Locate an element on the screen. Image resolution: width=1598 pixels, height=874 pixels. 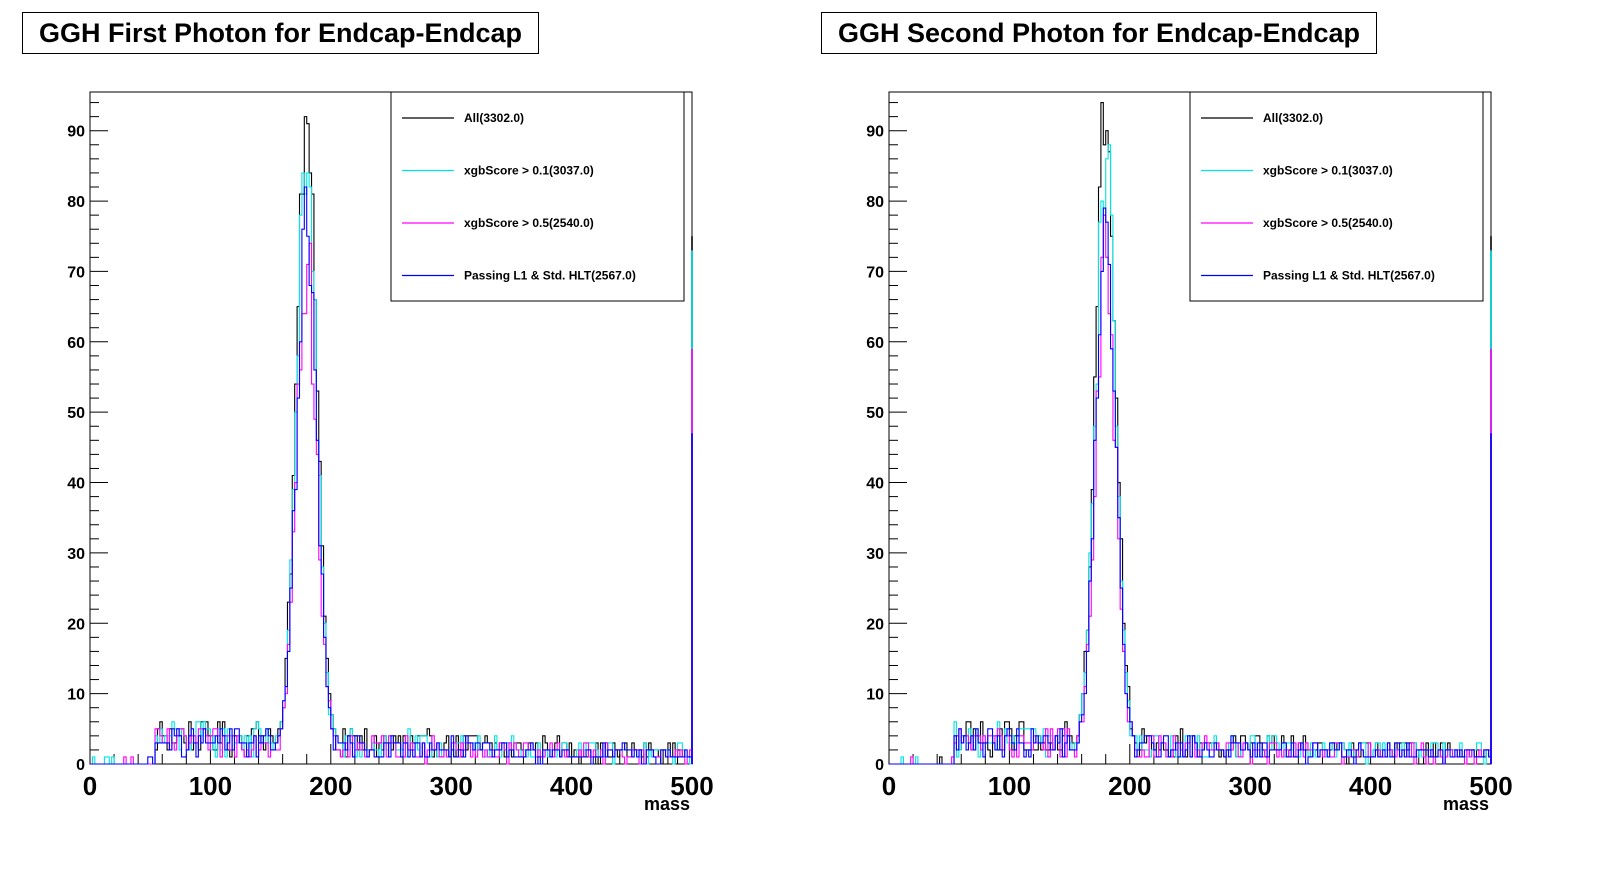
x-axis: 0 100 200 300 400 500 is located at coordinates (398, 772).